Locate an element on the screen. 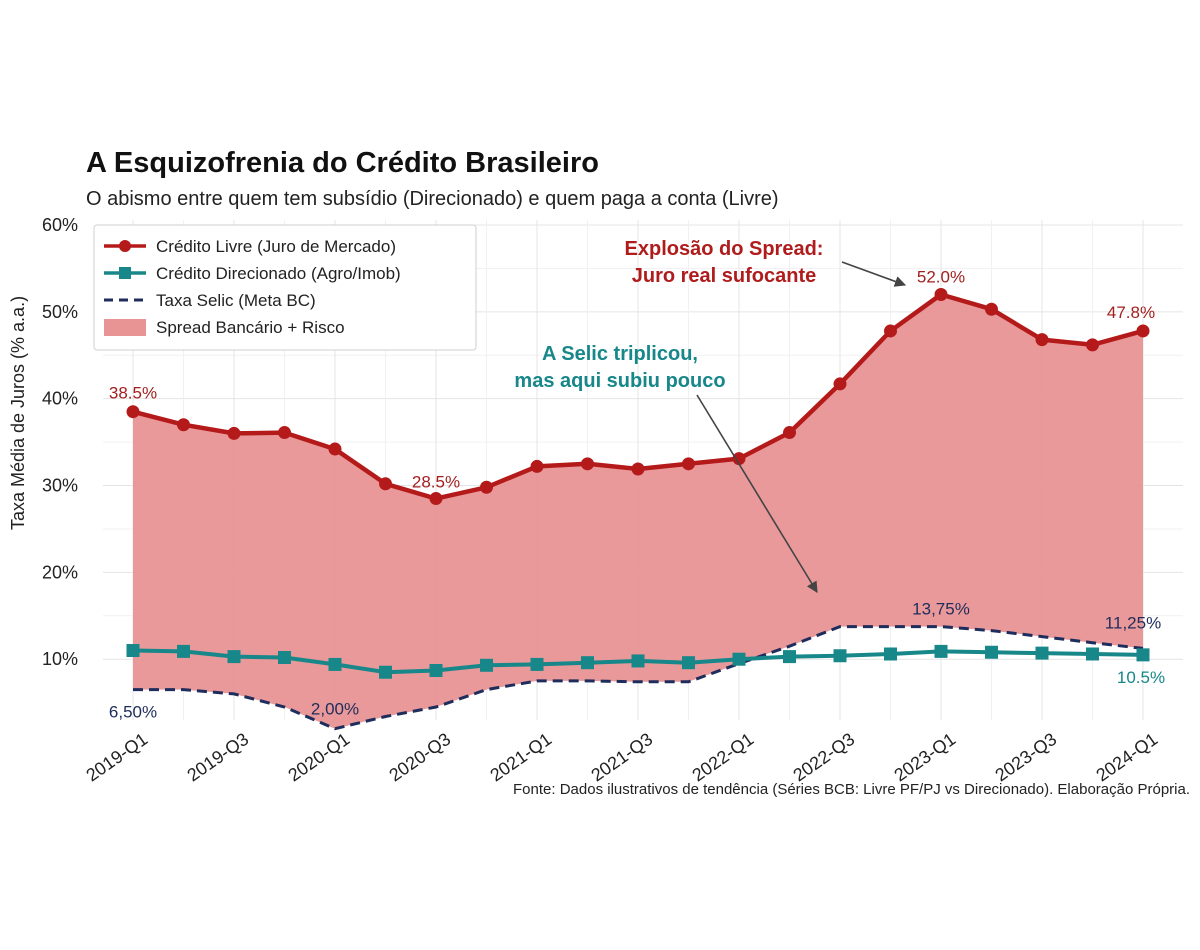  legend-label-direcionado: Crédito Direcionado (Agro/Imob) is located at coordinates (278, 273).